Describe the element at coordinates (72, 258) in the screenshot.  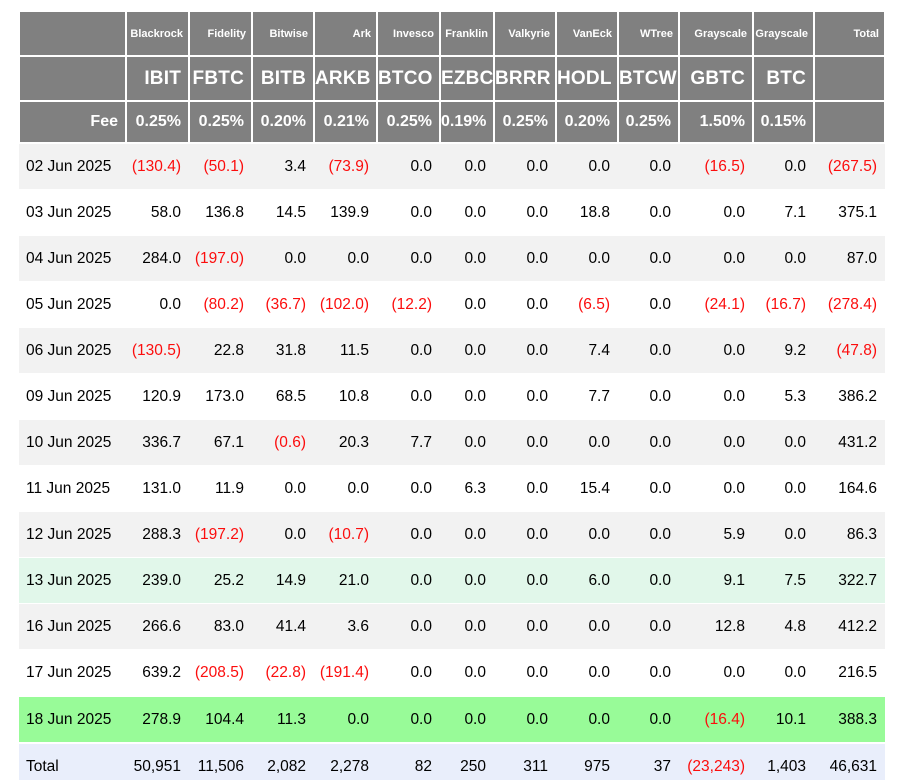
I see `row-date: 04 Jun 2025` at that location.